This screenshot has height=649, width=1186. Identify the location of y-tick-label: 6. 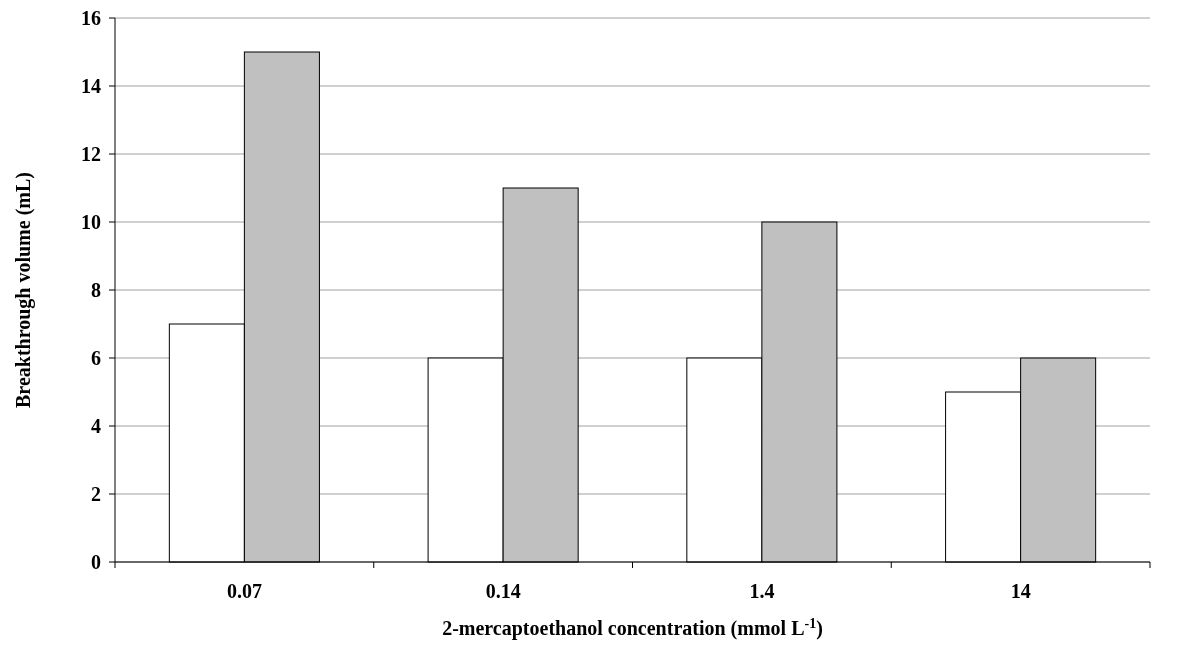
(96, 358).